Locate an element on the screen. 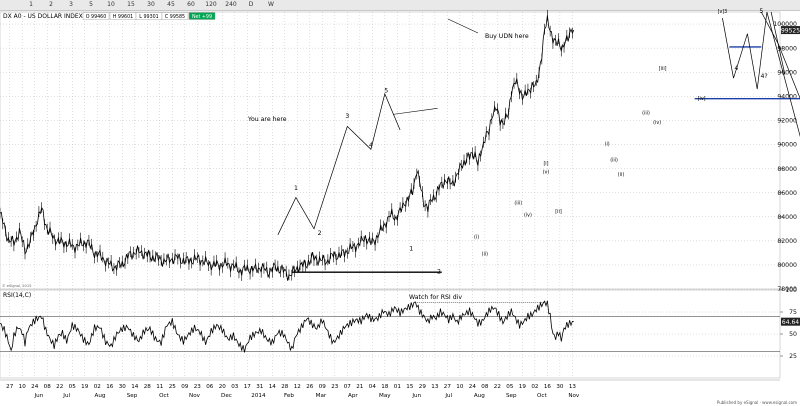 This screenshot has height=406, width=800. wave-label: (v) is located at coordinates (546, 172).